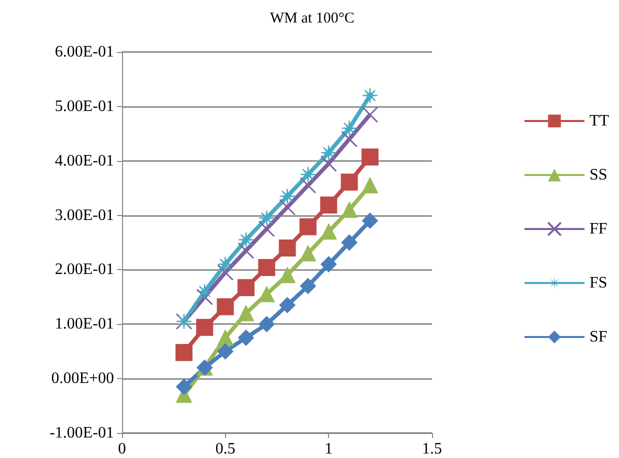  Describe the element at coordinates (84, 106) in the screenshot. I see `y-tick-label: 5.00E-01` at that location.